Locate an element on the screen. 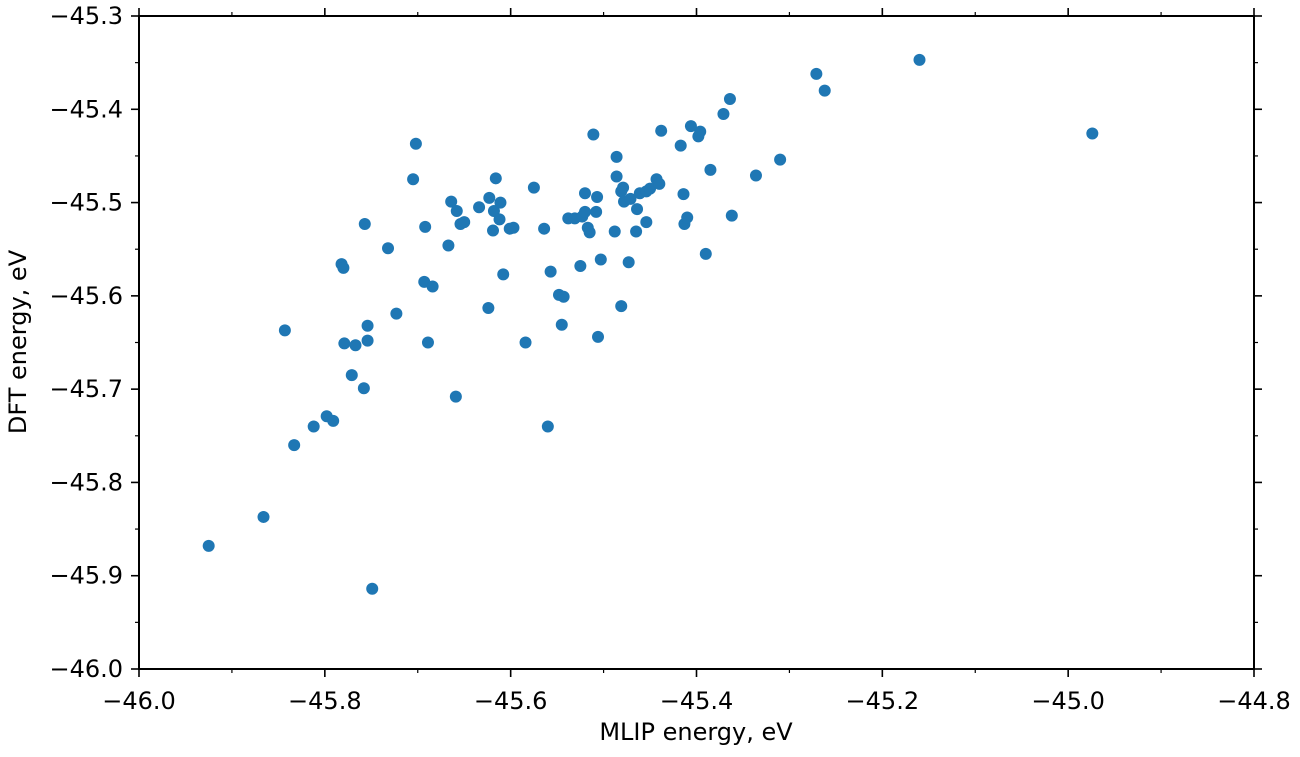 The width and height of the screenshot is (1300, 757). y-tick-label: −45.7 is located at coordinates (86, 389).